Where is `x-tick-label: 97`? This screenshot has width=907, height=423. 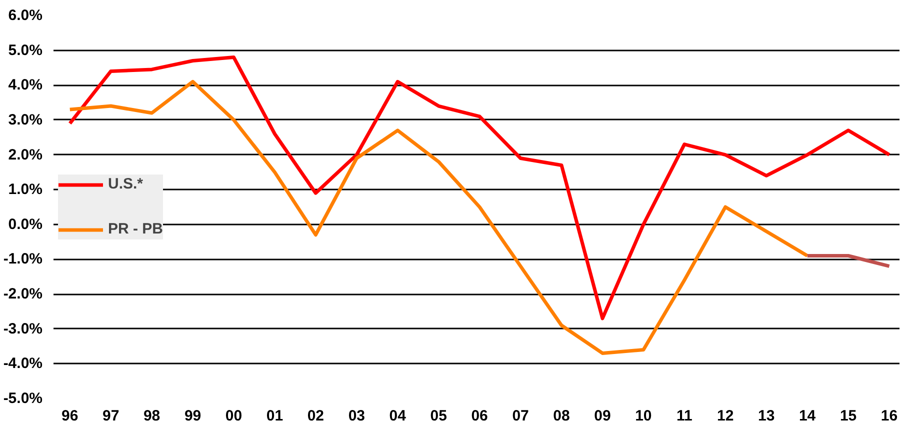 x-tick-label: 97 is located at coordinates (111, 415).